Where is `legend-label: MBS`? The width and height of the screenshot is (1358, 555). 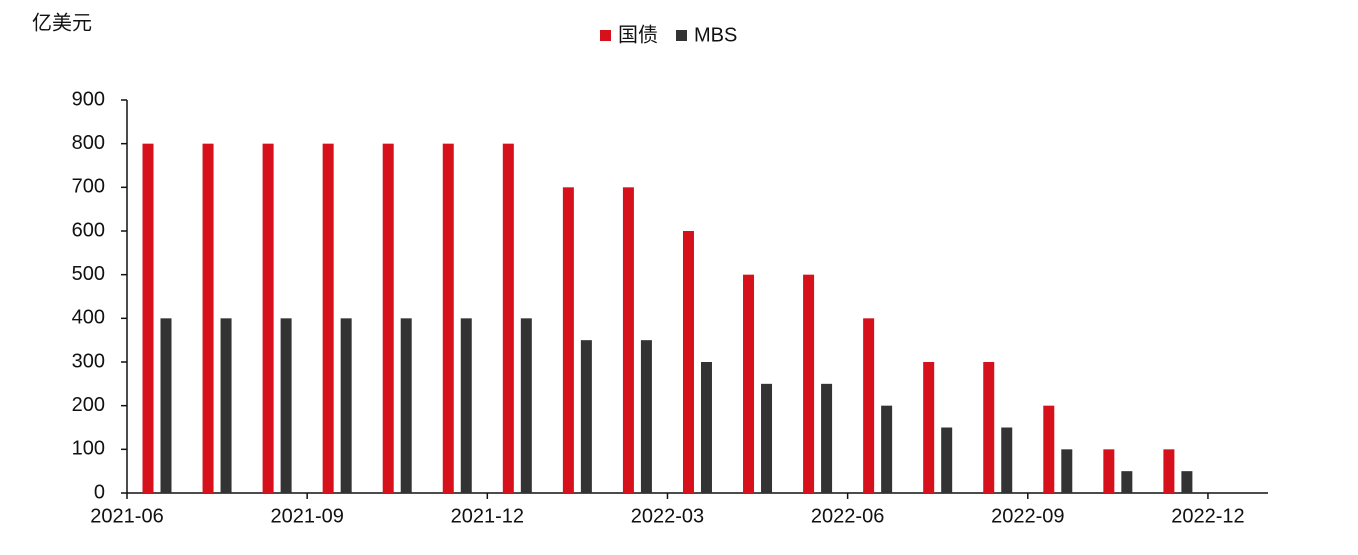 legend-label: MBS is located at coordinates (715, 35).